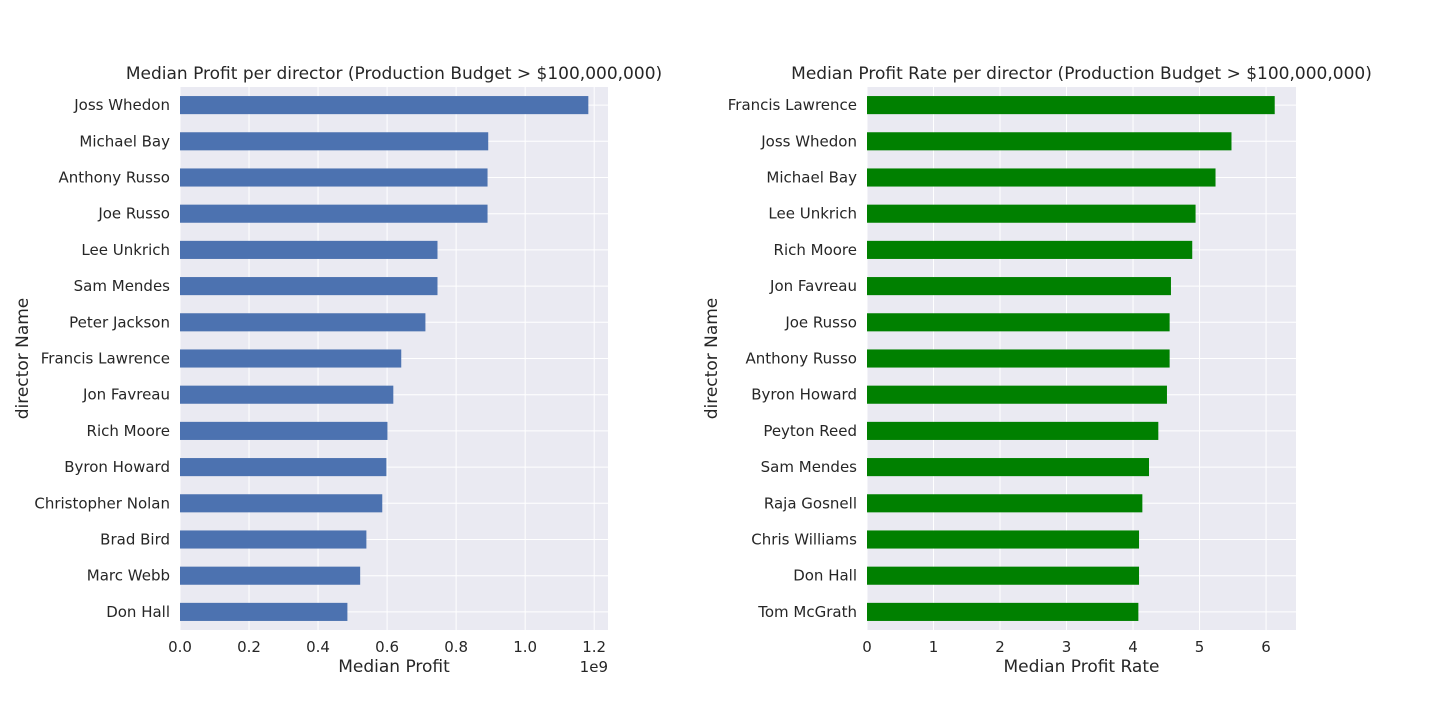  I want to click on profit-x-tick-label: 1.0, so click(525, 647).